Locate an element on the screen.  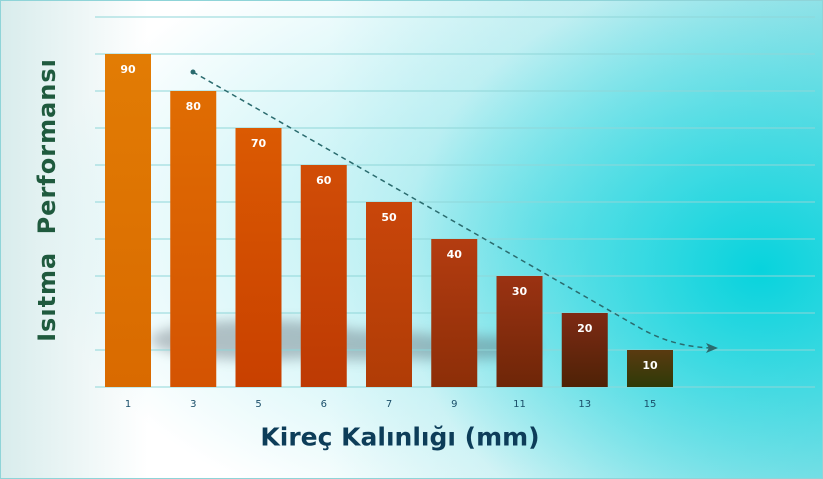
x-tick-label: 9 is located at coordinates (454, 404).